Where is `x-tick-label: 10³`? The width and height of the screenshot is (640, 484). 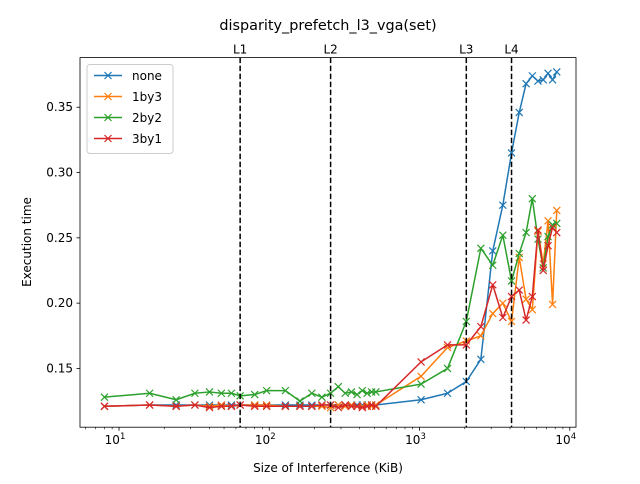 x-tick-label: 10³ is located at coordinates (415, 439).